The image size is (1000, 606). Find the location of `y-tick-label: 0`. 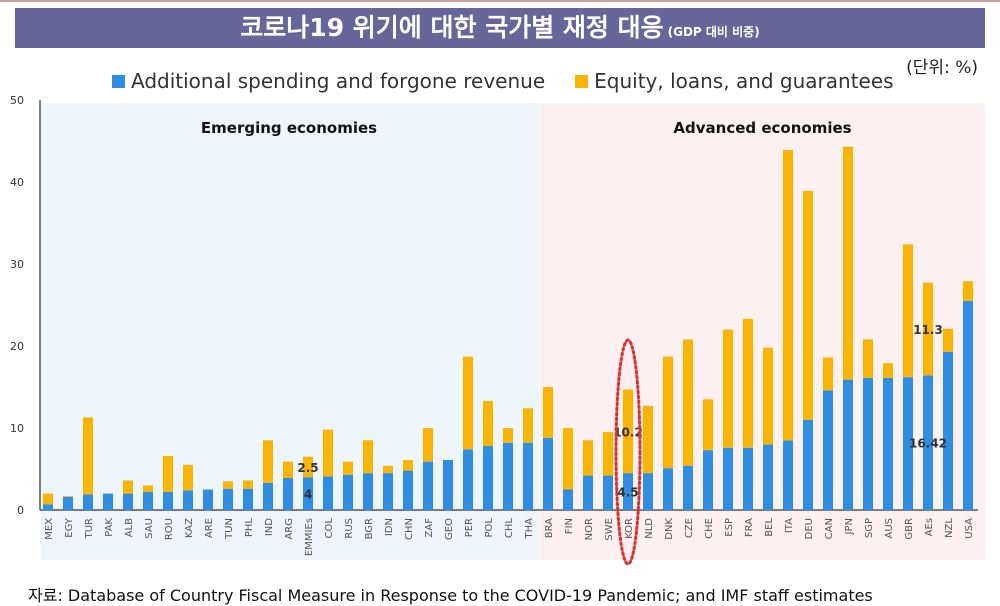

y-tick-label: 0 is located at coordinates (20, 510).